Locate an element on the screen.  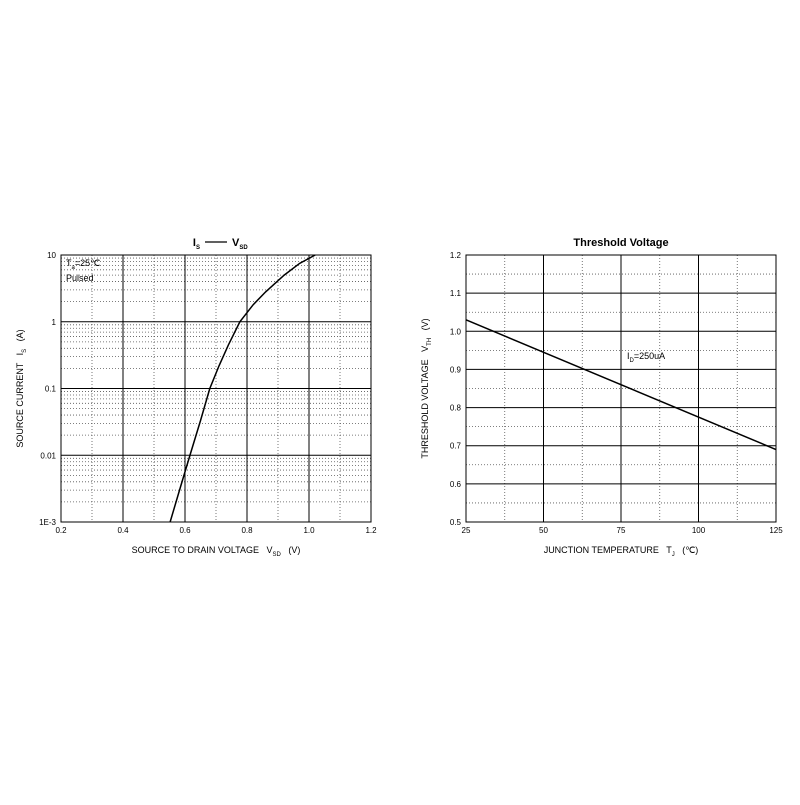
subscript: J is located at coordinates (673, 555).